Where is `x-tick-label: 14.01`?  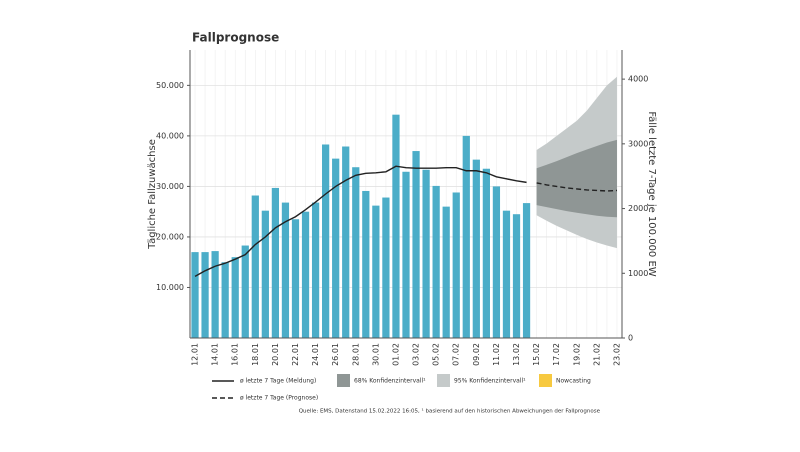
x-tick-label: 14.01 is located at coordinates (215, 354).